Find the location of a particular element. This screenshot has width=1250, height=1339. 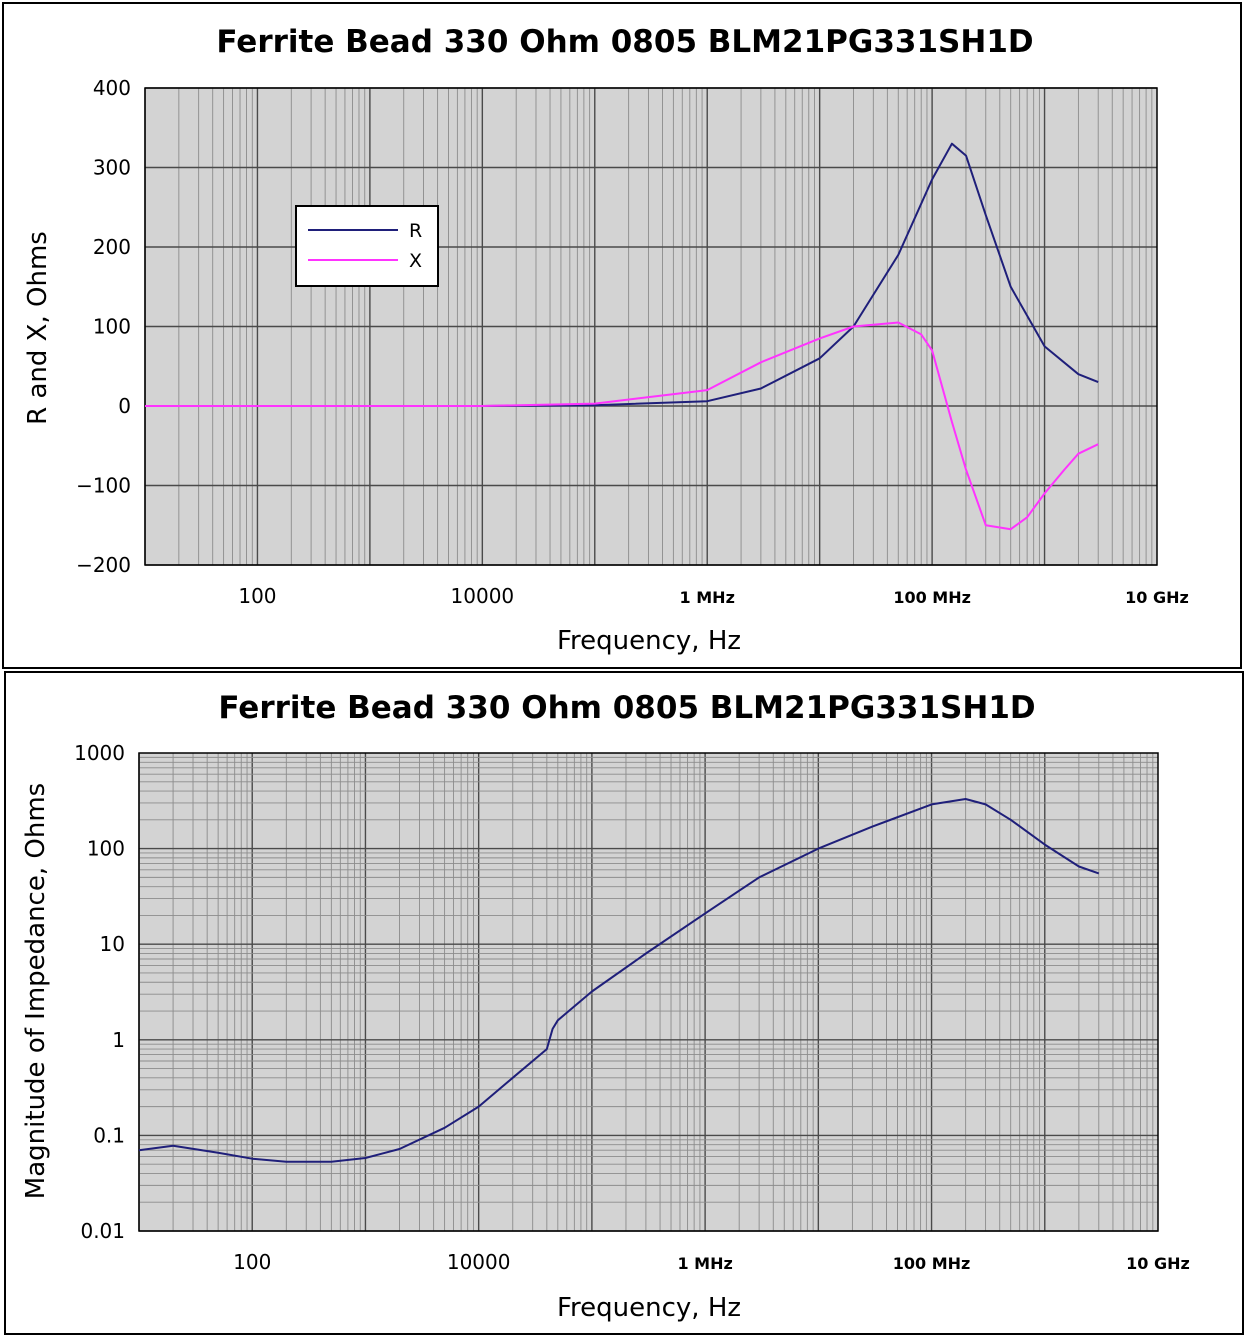

y-axis-label: R and X, Ohms is located at coordinates (38, 328).